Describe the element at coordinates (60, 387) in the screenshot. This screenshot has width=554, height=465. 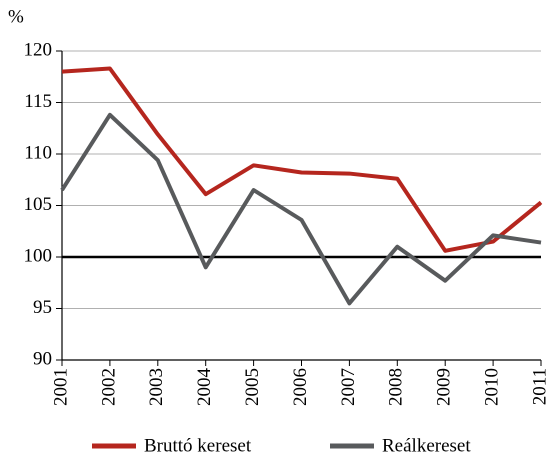
I see `x-tick-label: 2001` at that location.